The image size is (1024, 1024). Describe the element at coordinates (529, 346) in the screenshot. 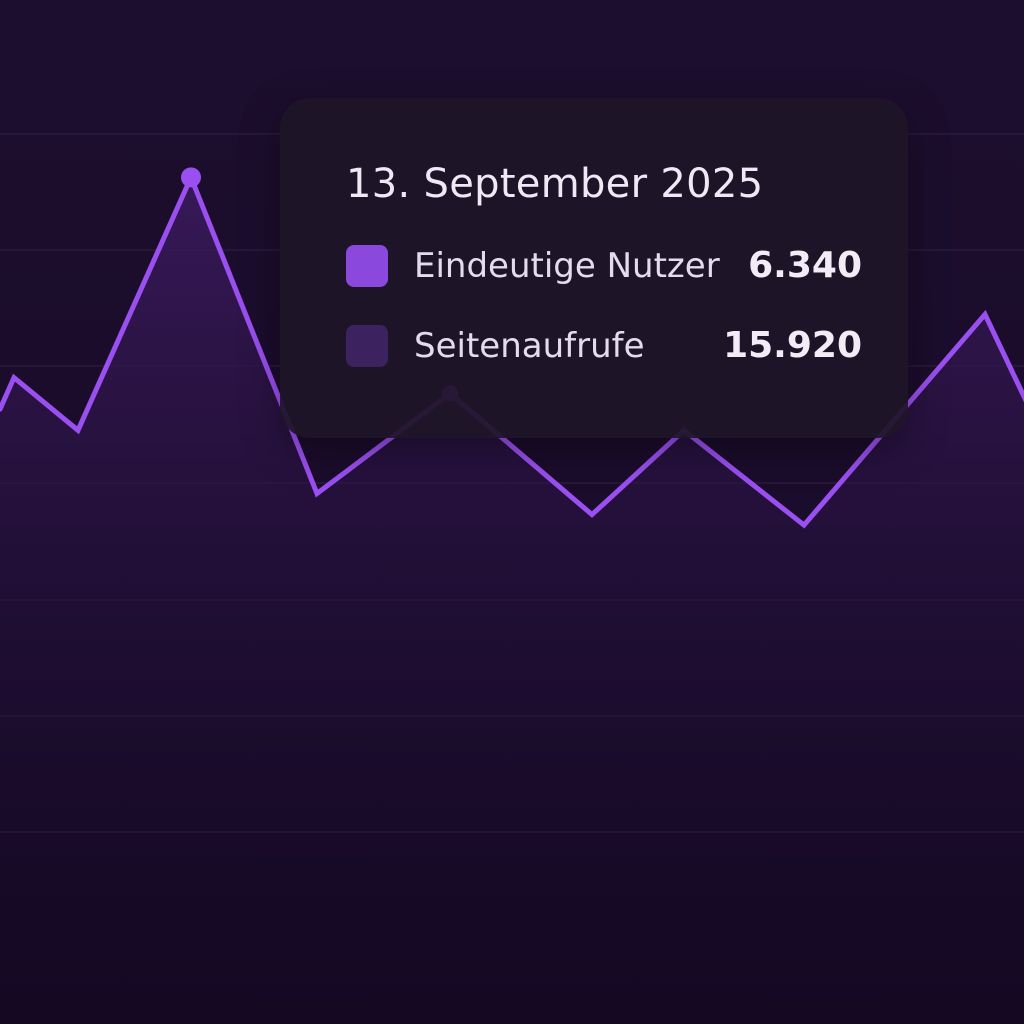

I see `tooltip-label-page-views: Seitenaufrufe` at that location.